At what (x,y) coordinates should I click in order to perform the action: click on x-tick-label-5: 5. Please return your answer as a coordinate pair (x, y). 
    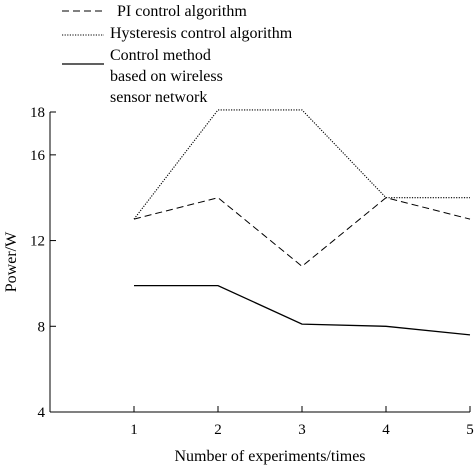
    Looking at the image, I should click on (470, 430).